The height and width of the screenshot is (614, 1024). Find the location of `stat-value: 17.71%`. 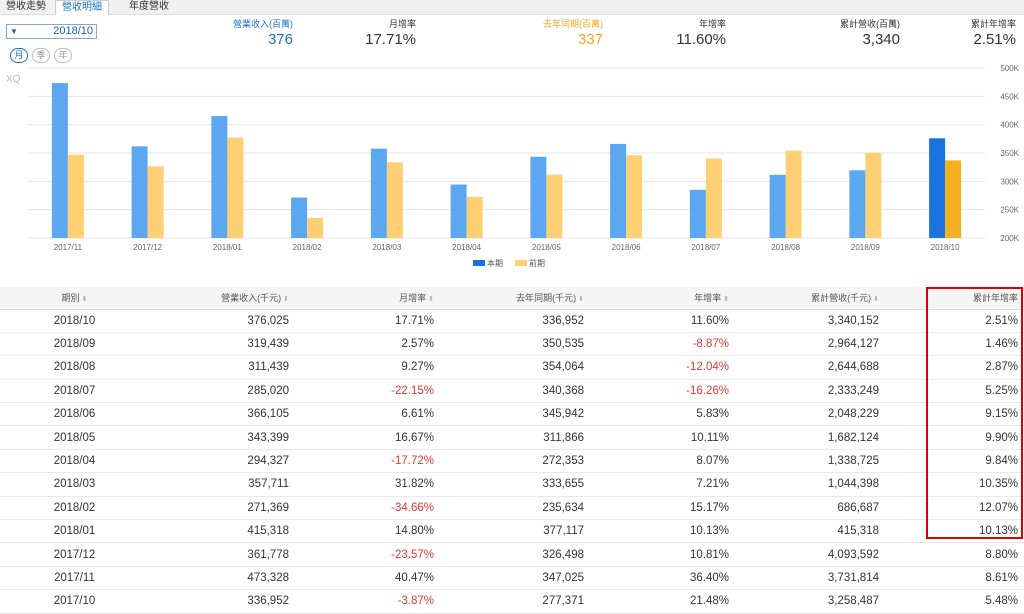

stat-value: 17.71% is located at coordinates (390, 39).